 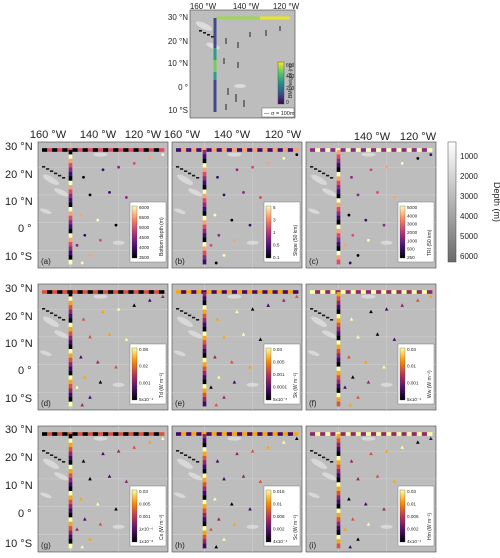 I want to click on panel-f: (f) 0.03 0.01 0.001 5x10⁻⁴ Ww (W m⁻²), so click(x=371, y=347).